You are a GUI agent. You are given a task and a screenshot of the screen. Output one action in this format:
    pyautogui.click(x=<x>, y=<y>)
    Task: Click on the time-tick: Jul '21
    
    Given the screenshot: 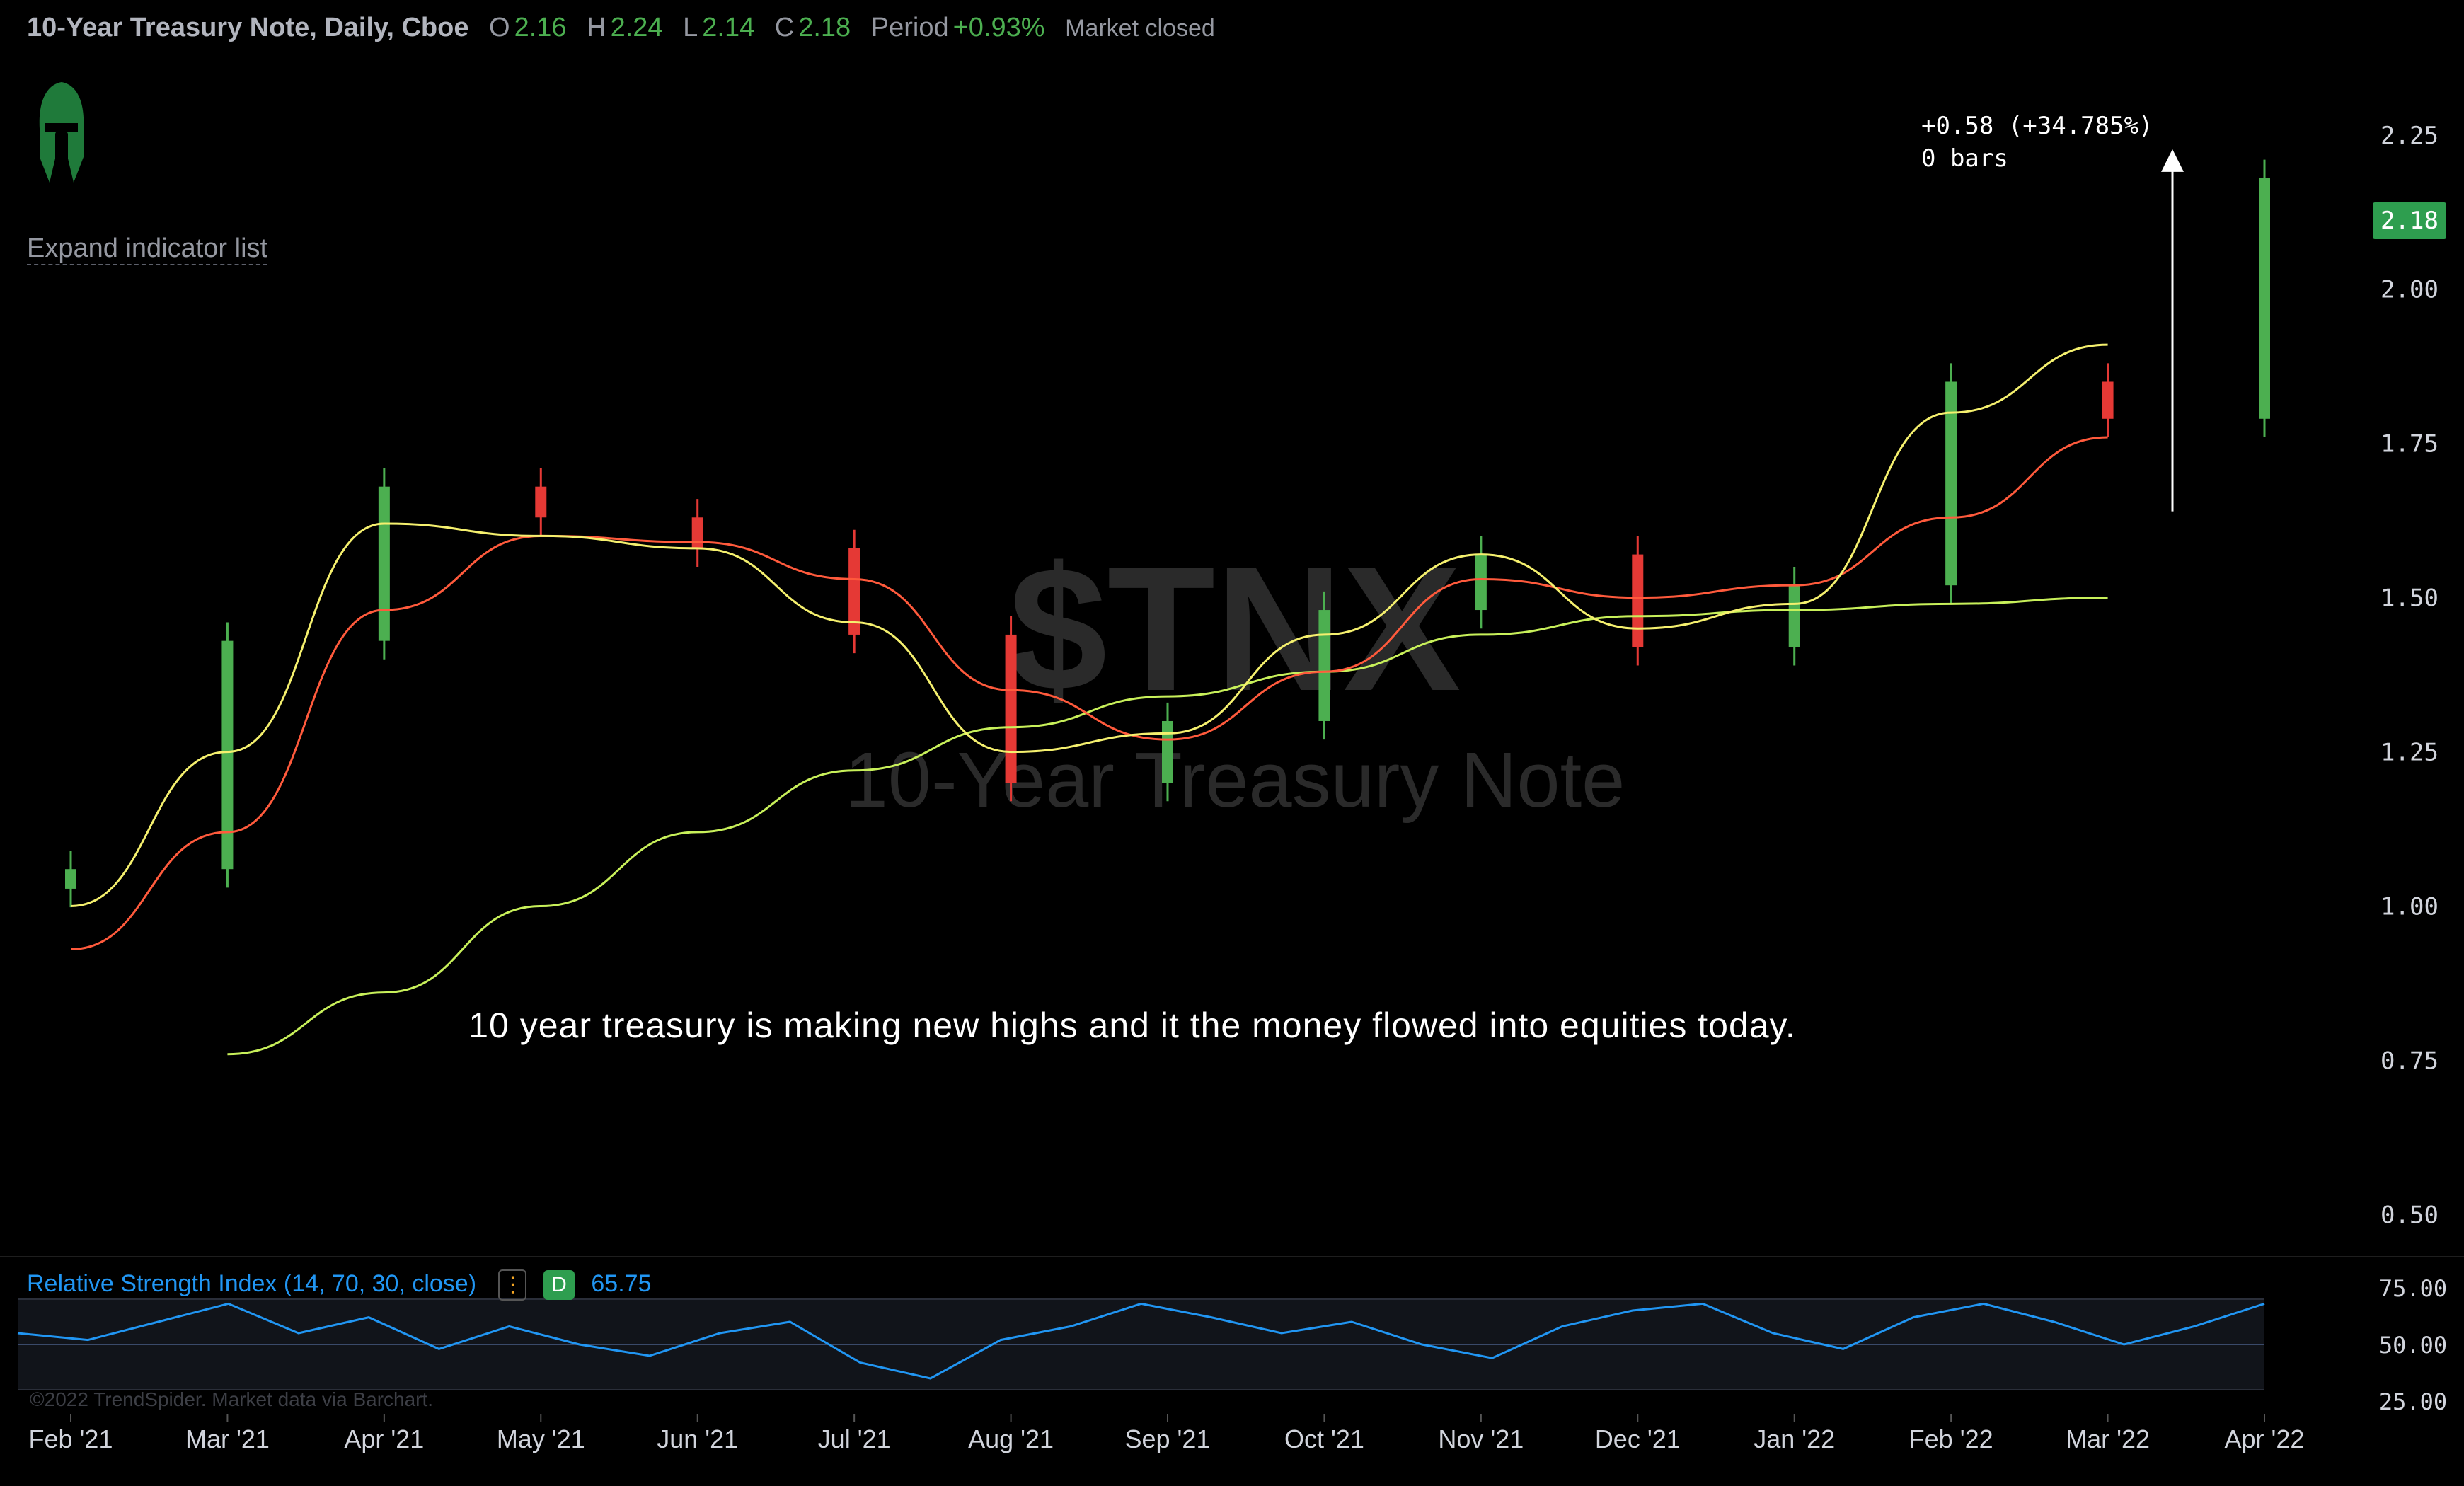 What is the action you would take?
    pyautogui.click(x=854, y=1438)
    